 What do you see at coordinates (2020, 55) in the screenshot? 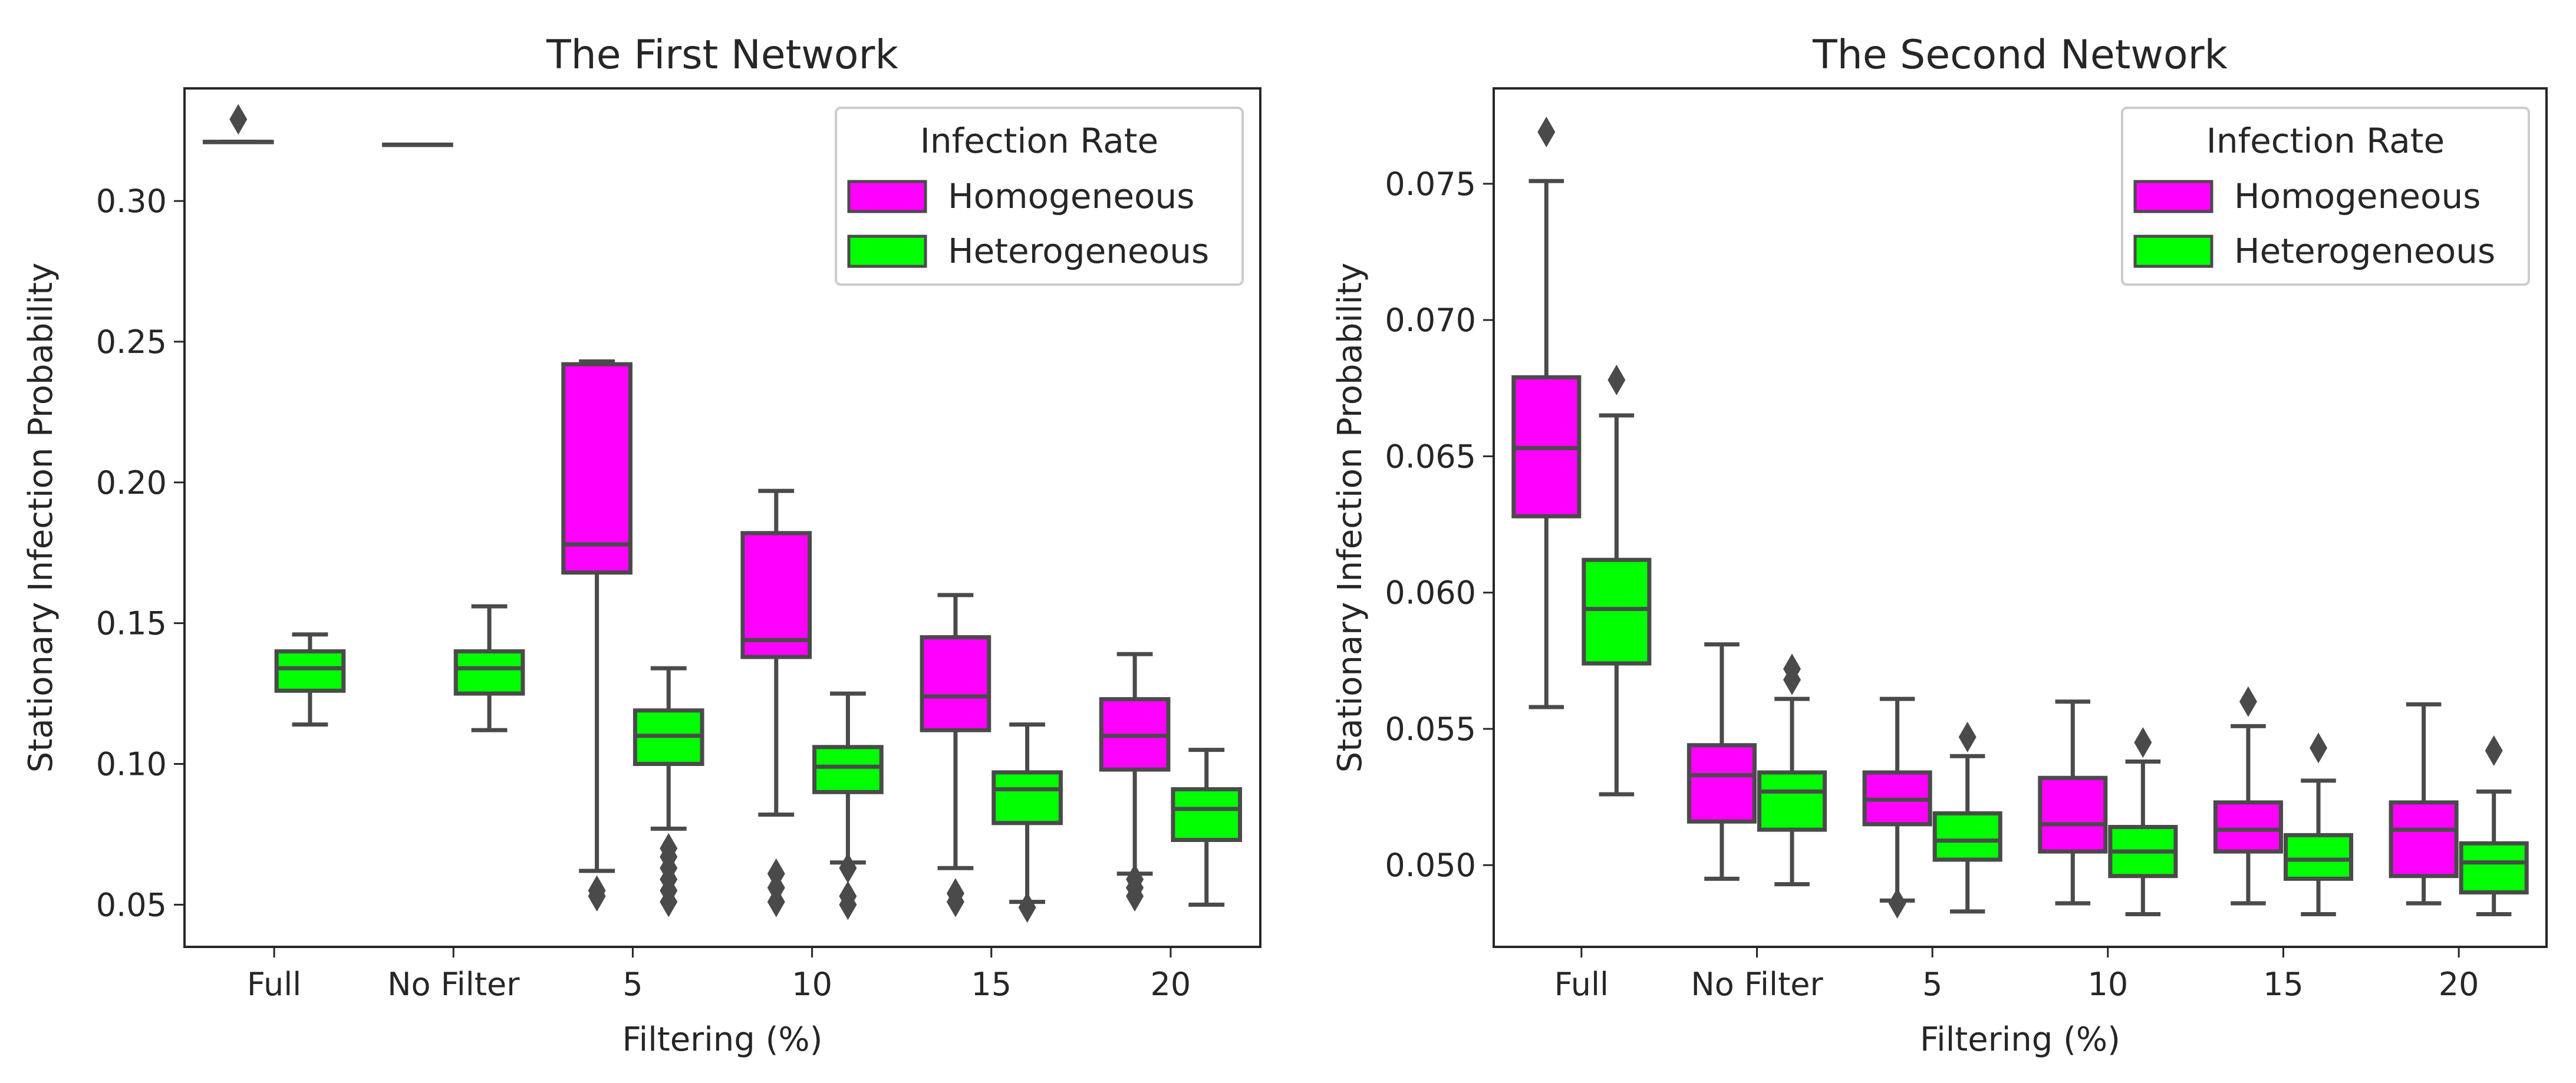
I see `chart-title-2: The Second Network` at bounding box center [2020, 55].